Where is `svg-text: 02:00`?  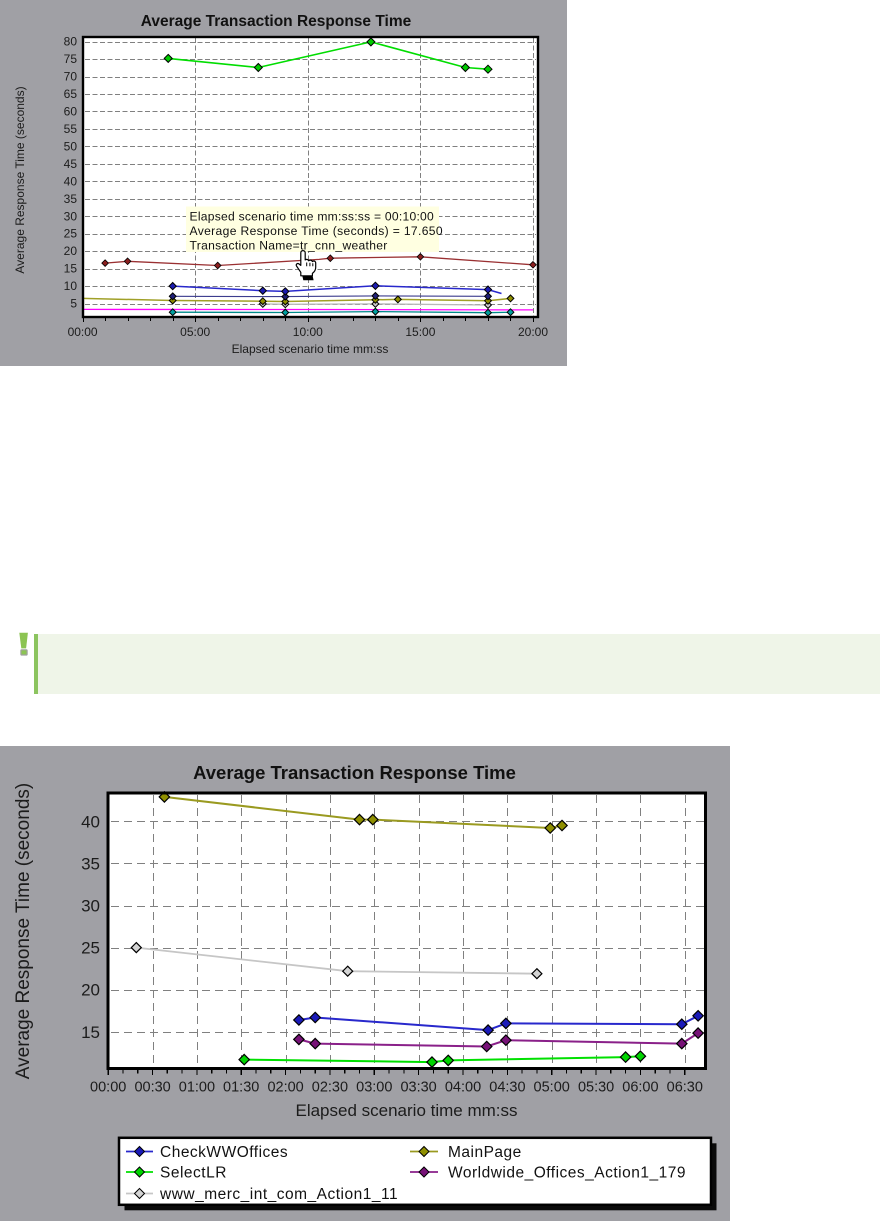 svg-text: 02:00 is located at coordinates (285, 1088).